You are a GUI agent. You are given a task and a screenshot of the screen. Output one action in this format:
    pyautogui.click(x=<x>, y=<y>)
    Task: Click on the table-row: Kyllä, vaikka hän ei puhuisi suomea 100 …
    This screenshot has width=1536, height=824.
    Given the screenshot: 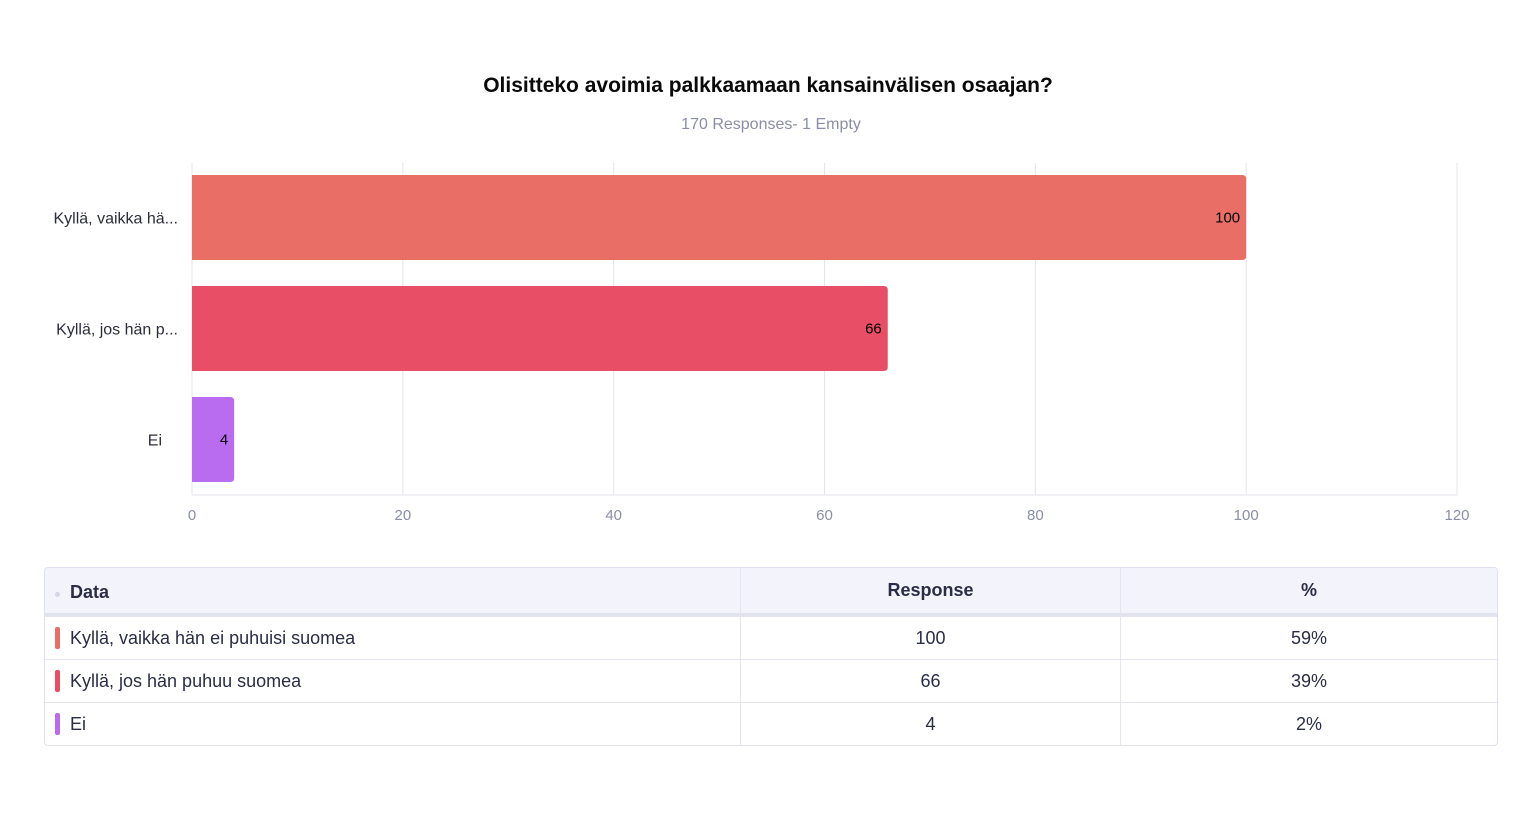 What is the action you would take?
    pyautogui.click(x=771, y=637)
    